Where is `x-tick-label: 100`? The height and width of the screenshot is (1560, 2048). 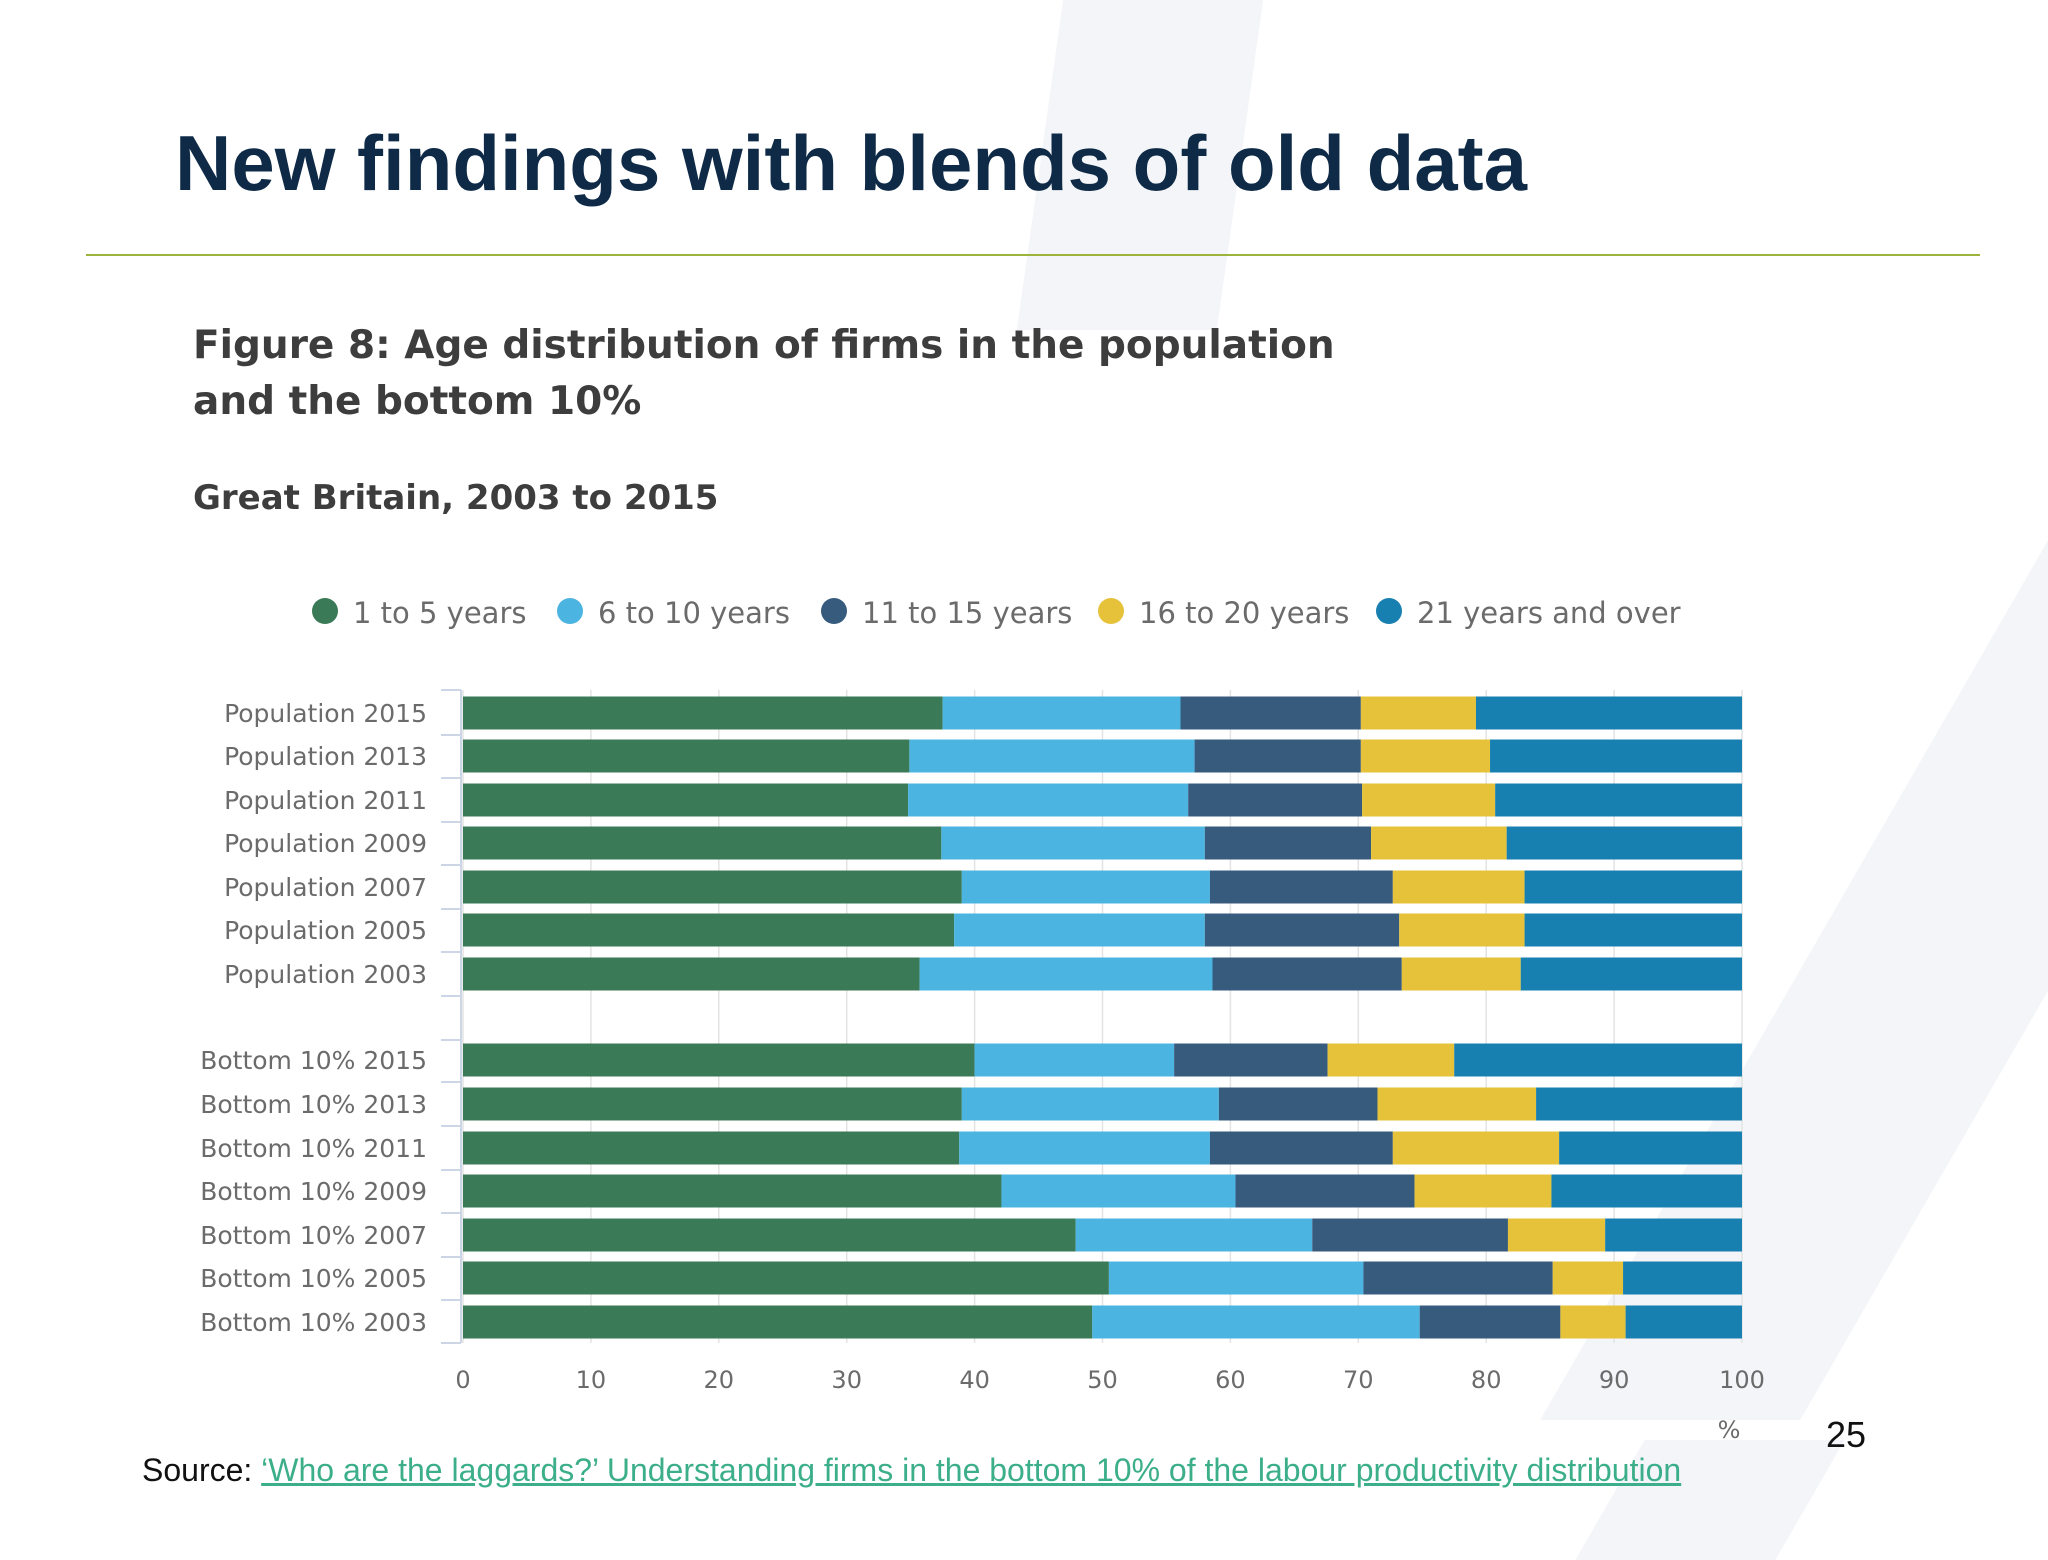
x-tick-label: 100 is located at coordinates (1742, 1380).